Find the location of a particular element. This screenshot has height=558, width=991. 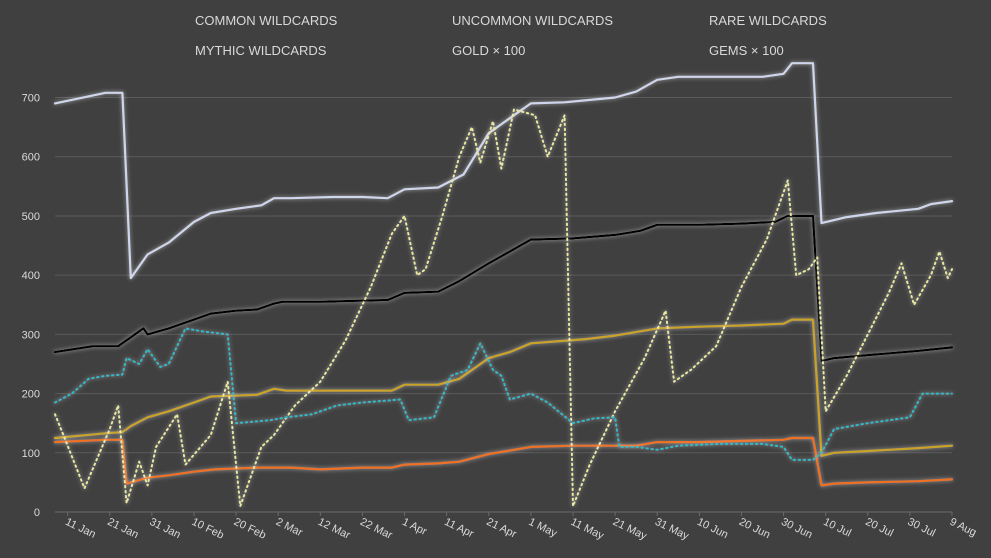

legend-label: MYTHIC WILDCARDS is located at coordinates (261, 50).